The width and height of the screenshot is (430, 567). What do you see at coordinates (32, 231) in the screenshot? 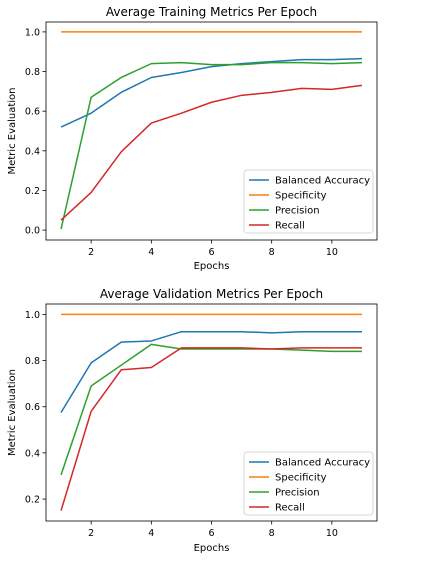
I see `y-tick-label: 0.0` at bounding box center [32, 231].